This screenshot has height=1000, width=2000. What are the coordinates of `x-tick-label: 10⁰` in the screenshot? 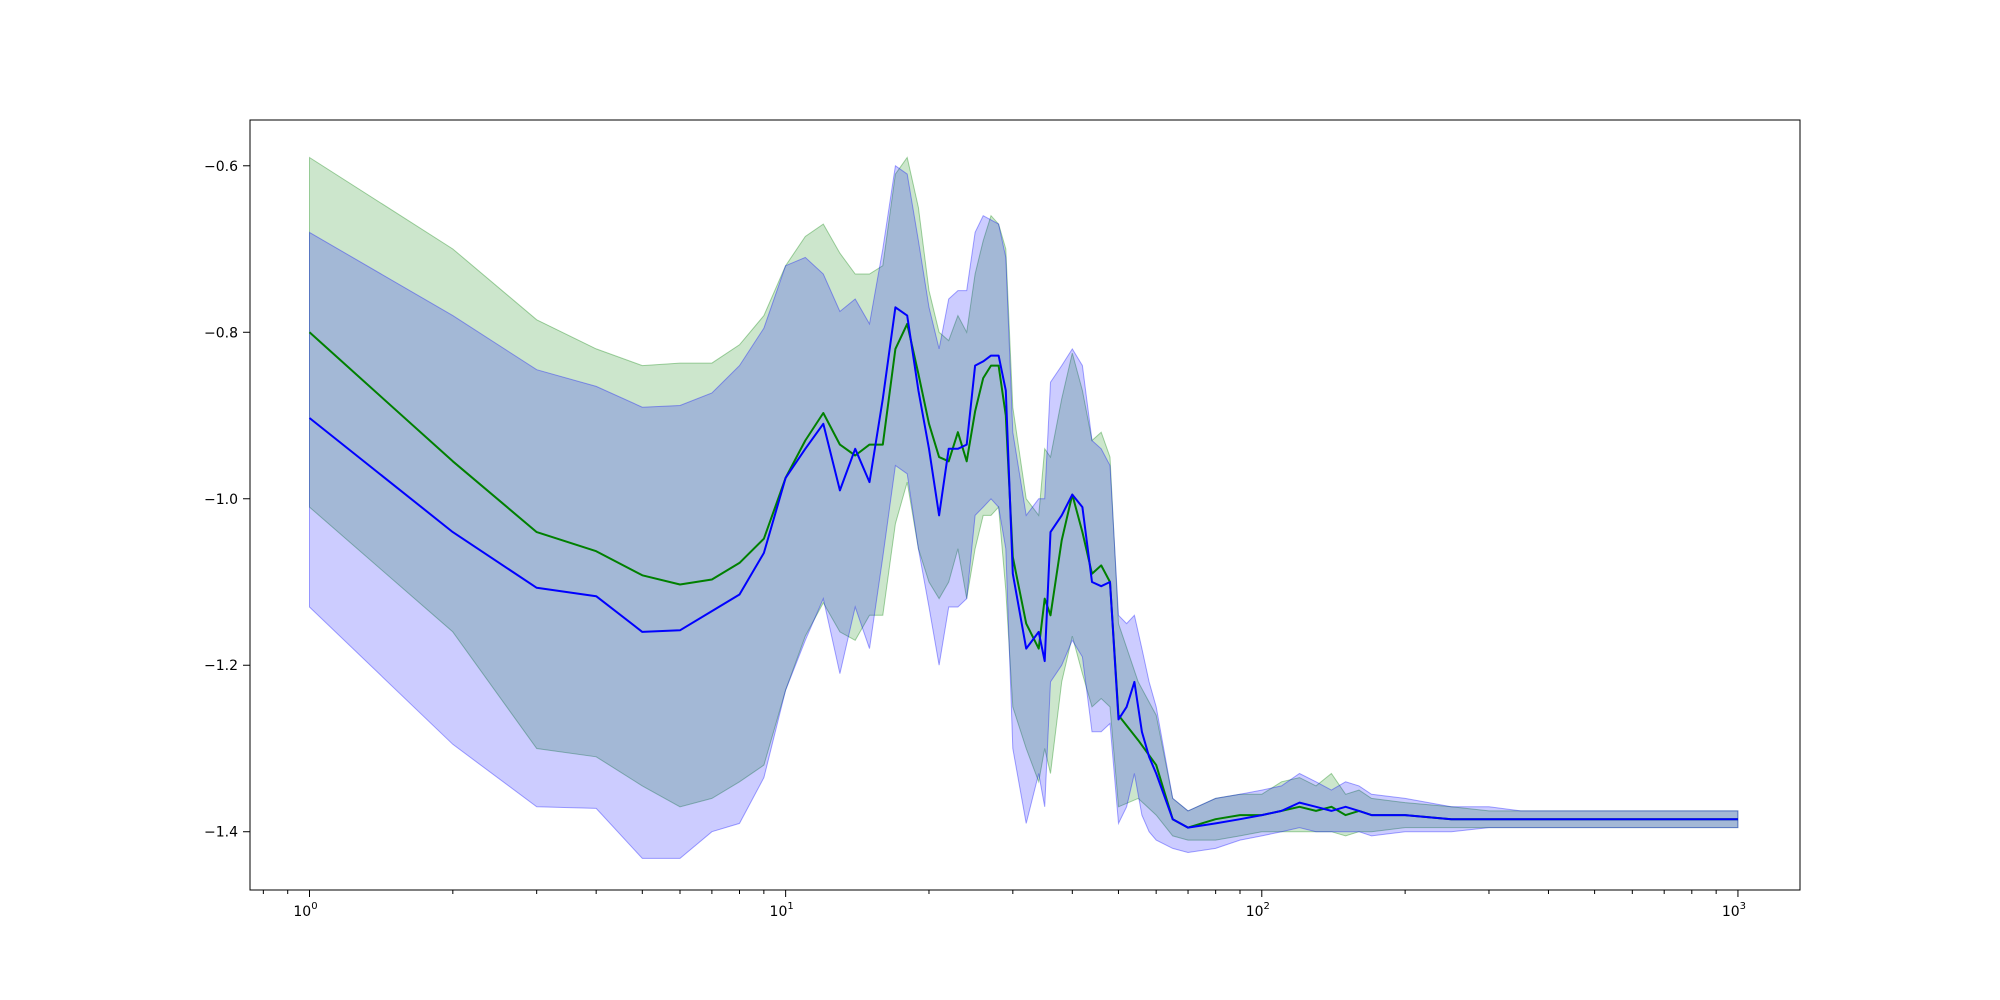 It's located at (305, 910).